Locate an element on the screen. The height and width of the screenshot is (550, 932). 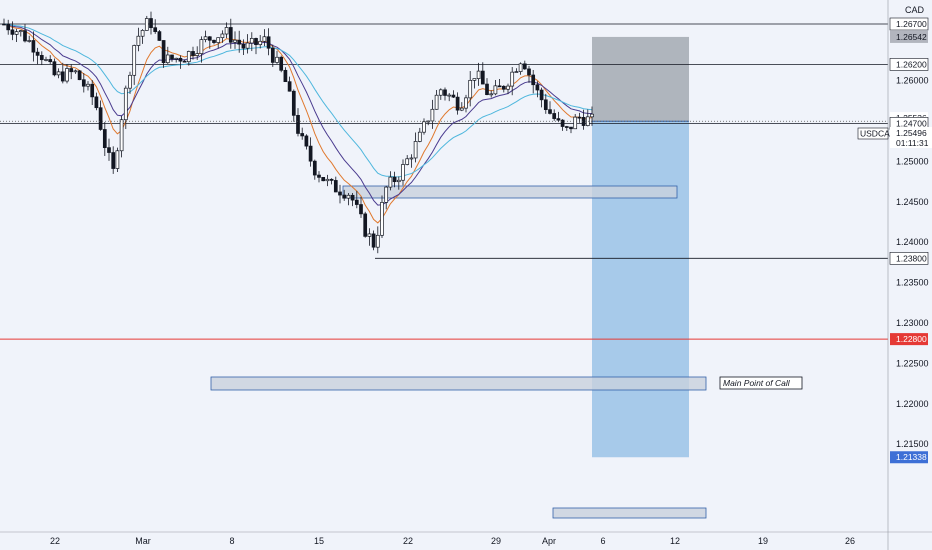
main-call-zone-box is located at coordinates (458, 383).